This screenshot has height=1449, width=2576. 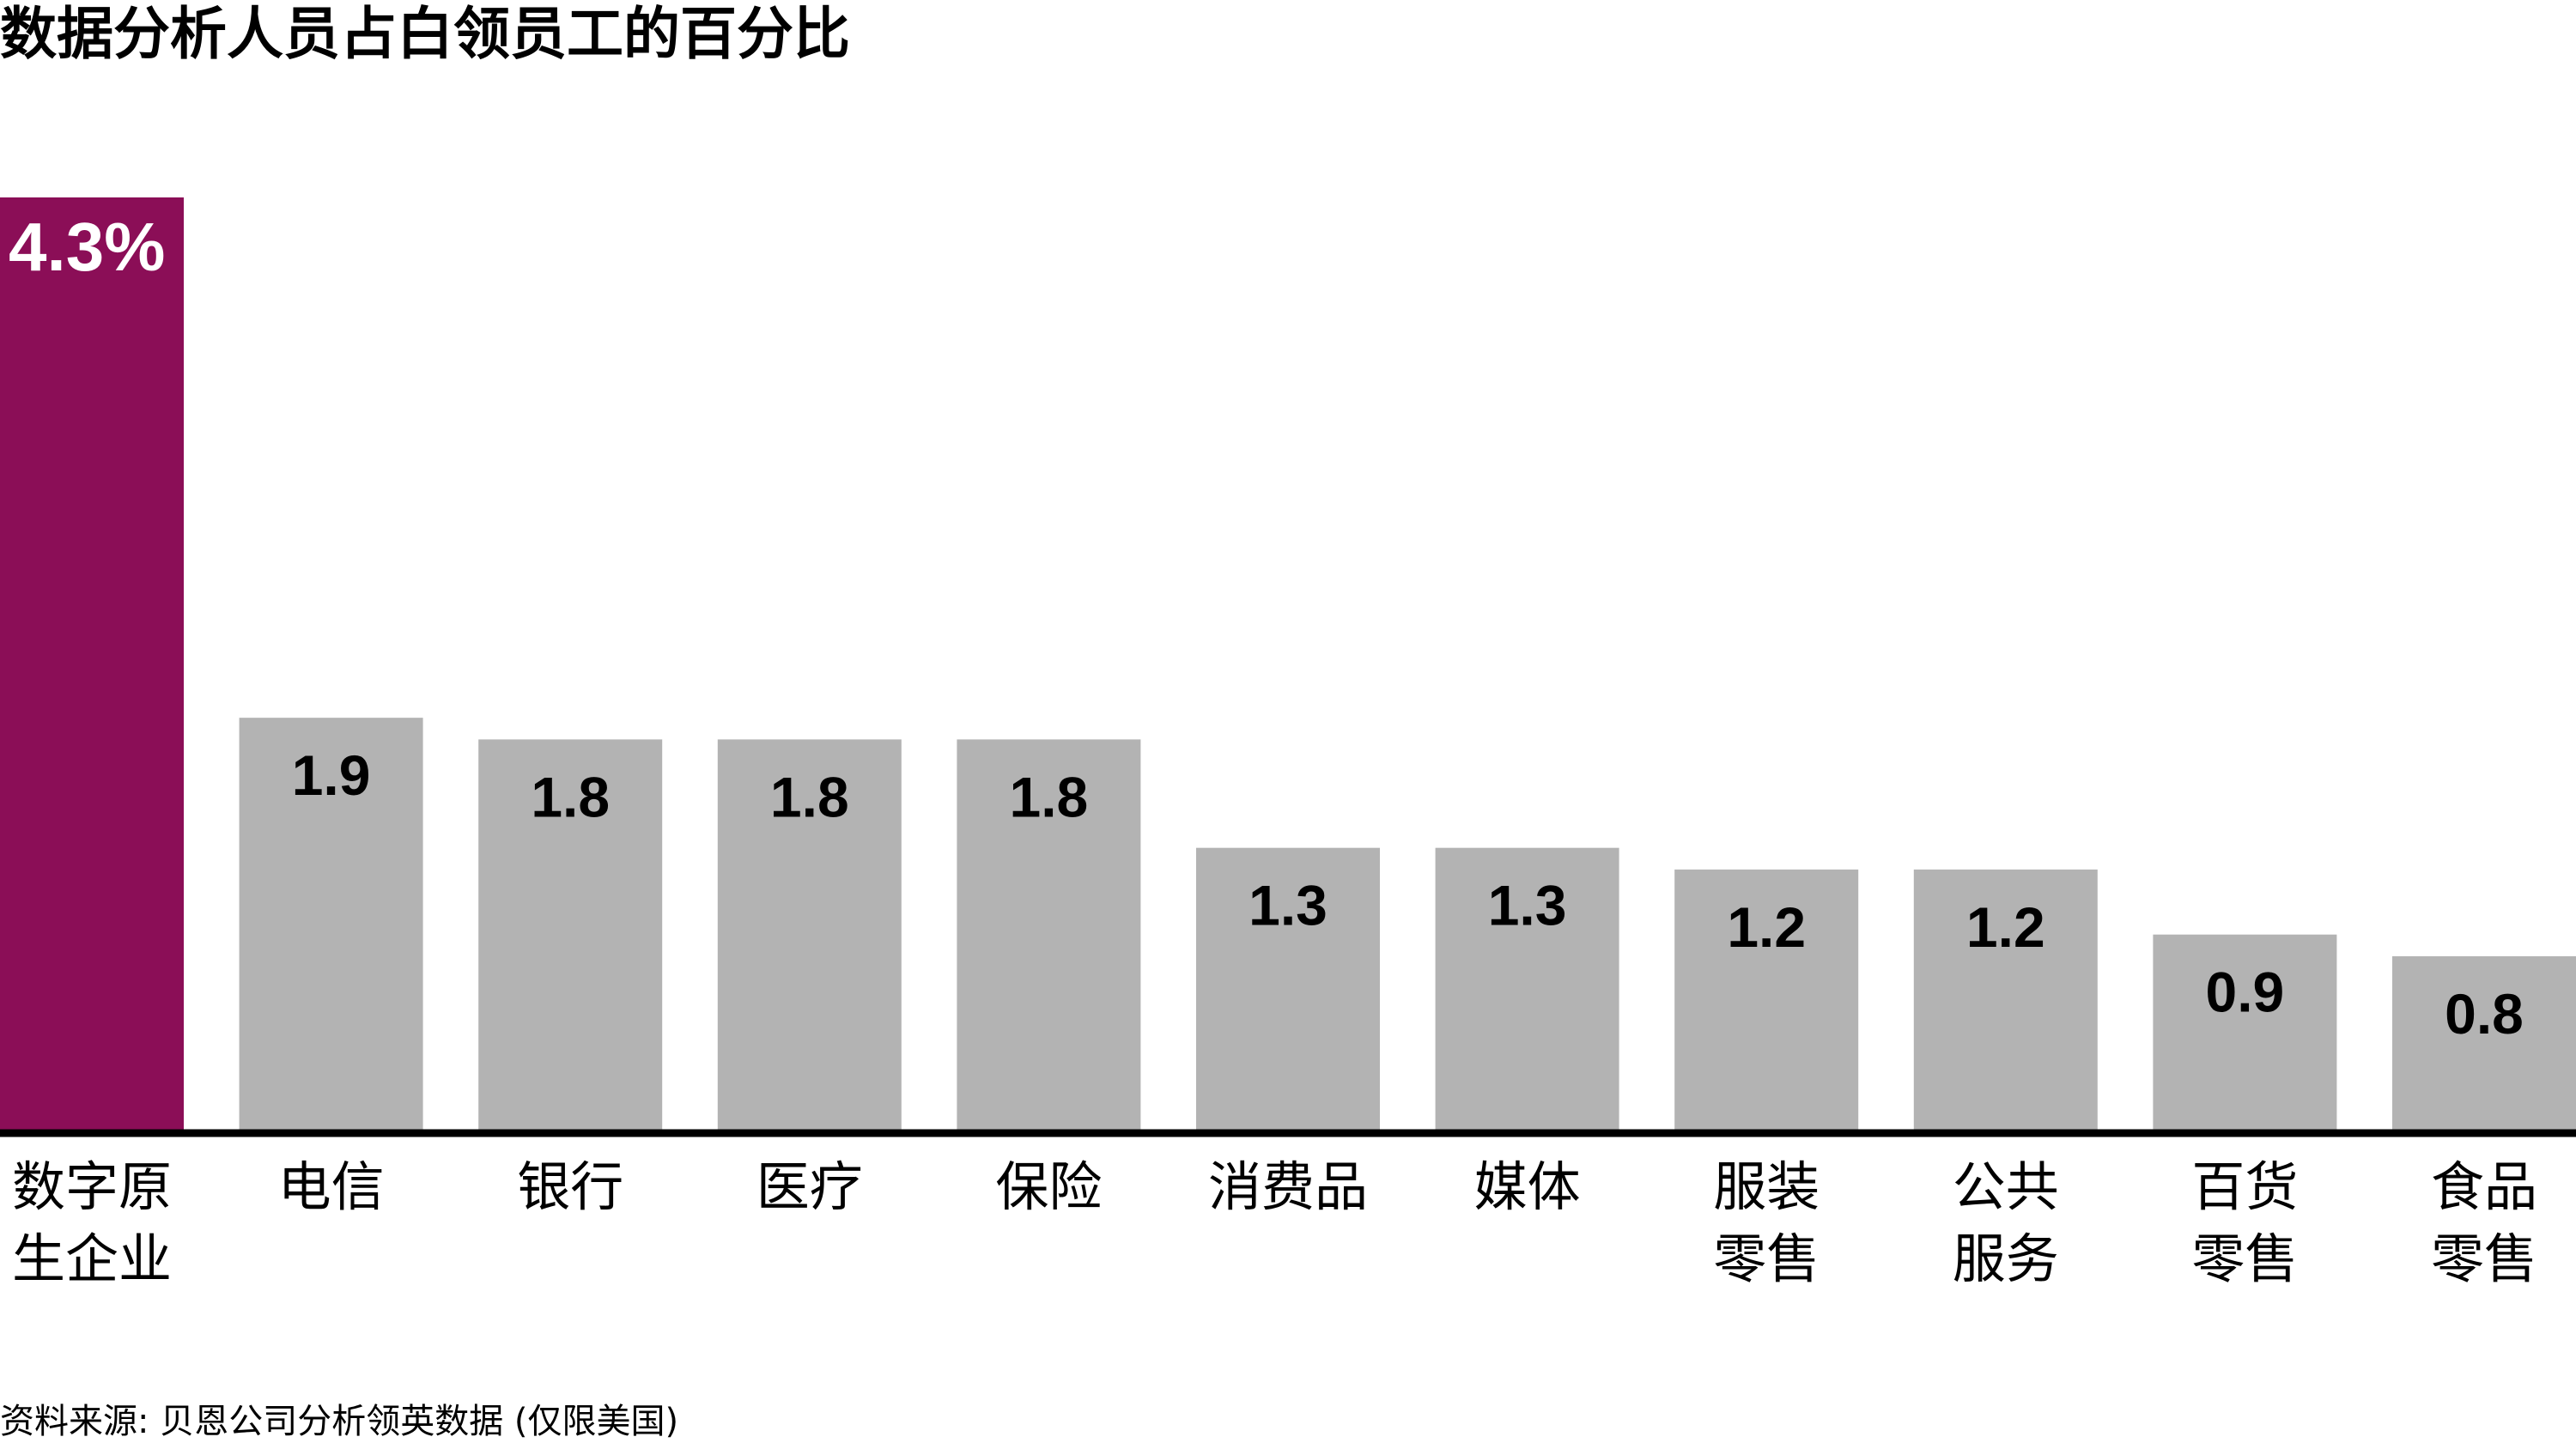 I want to click on category-label: 百货, so click(x=2244, y=1186).